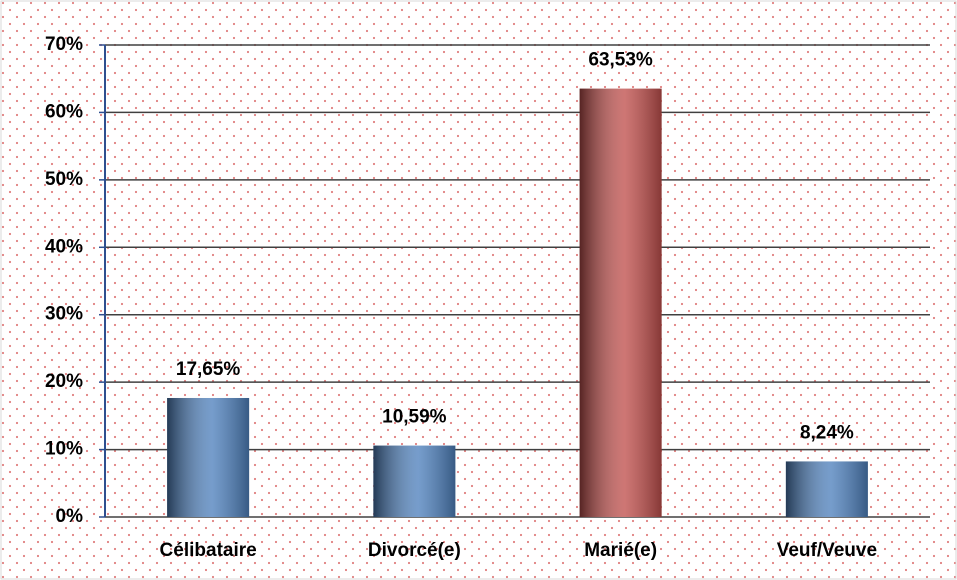  Describe the element at coordinates (620, 60) in the screenshot. I see `data-label: 63,53%` at that location.